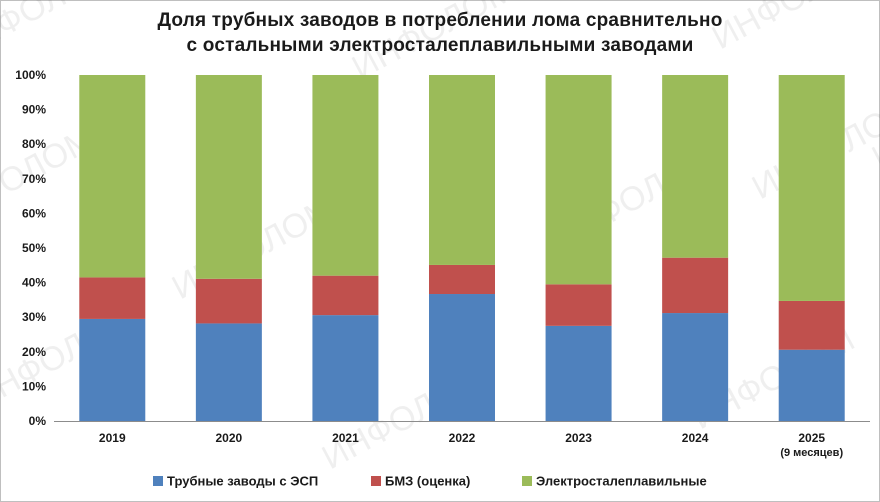 The height and width of the screenshot is (502, 880). I want to click on y-tick-label: 70%, so click(34, 179).